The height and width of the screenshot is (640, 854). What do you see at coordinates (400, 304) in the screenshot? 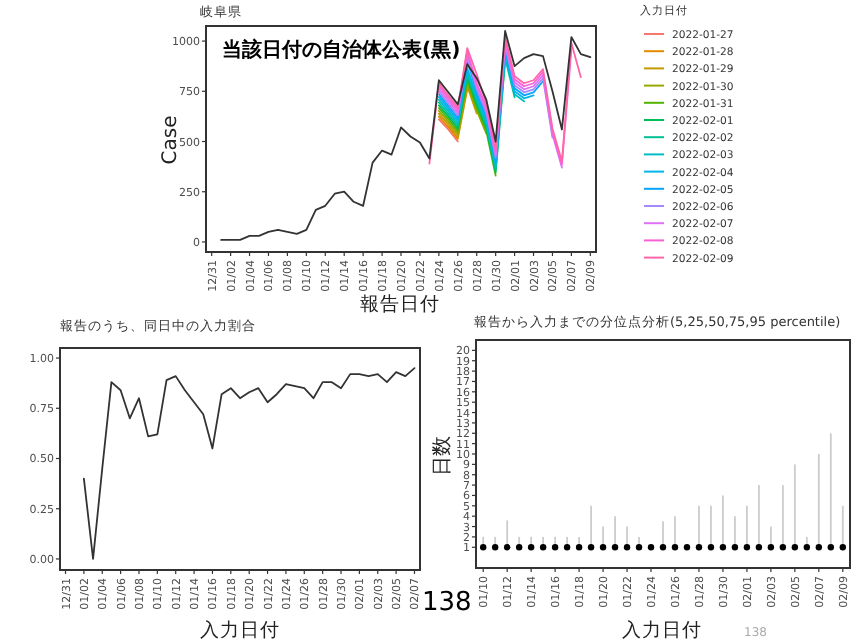
I see `x-axis-title: 報告日付` at bounding box center [400, 304].